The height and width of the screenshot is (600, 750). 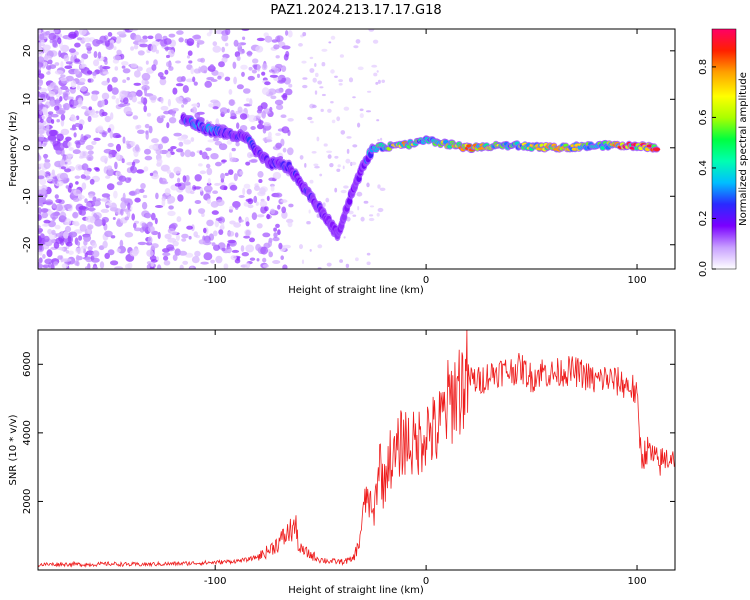 I want to click on x-tick-label: 100, so click(x=636, y=581).